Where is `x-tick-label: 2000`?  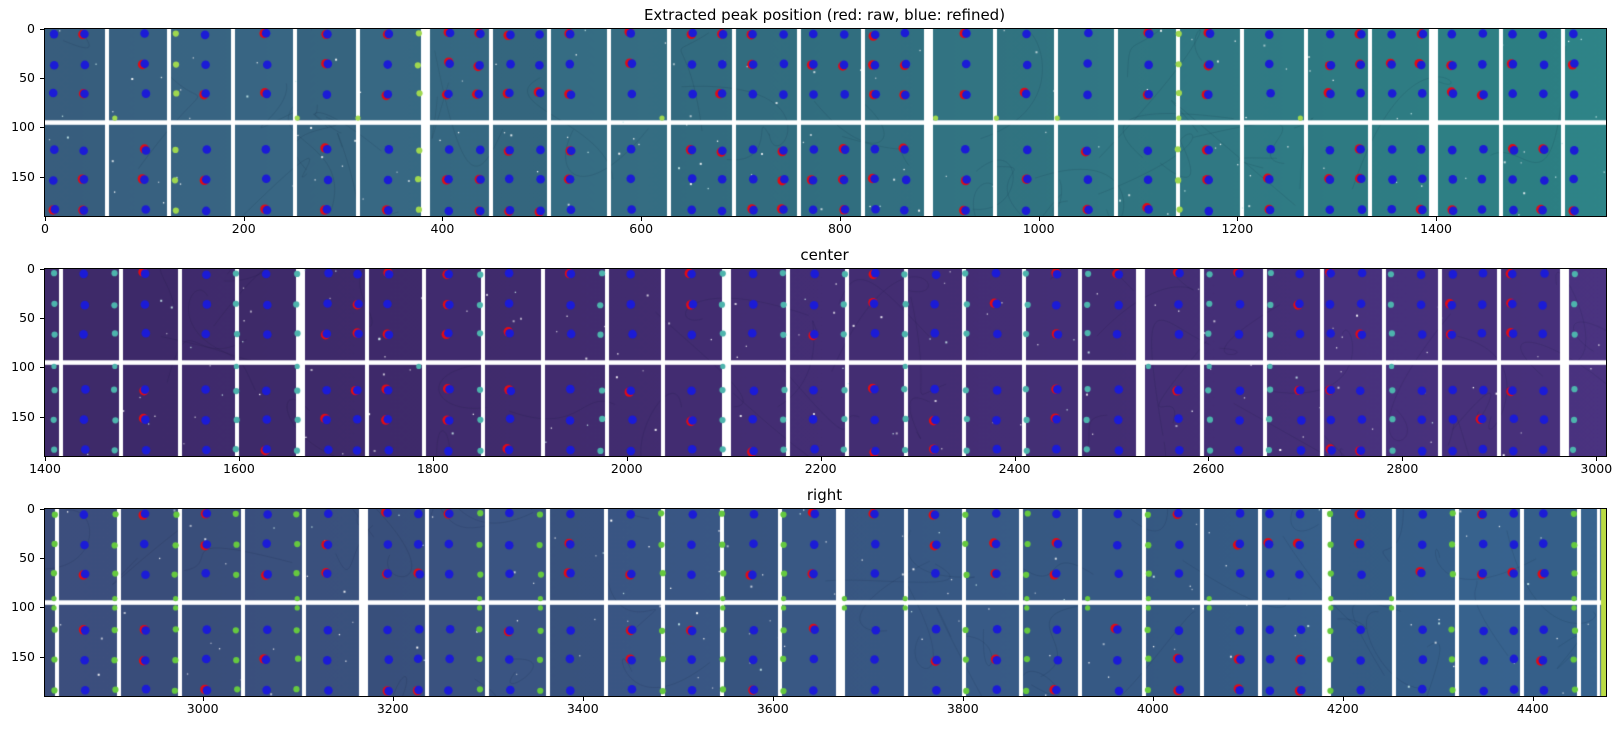 x-tick-label: 2000 is located at coordinates (626, 468).